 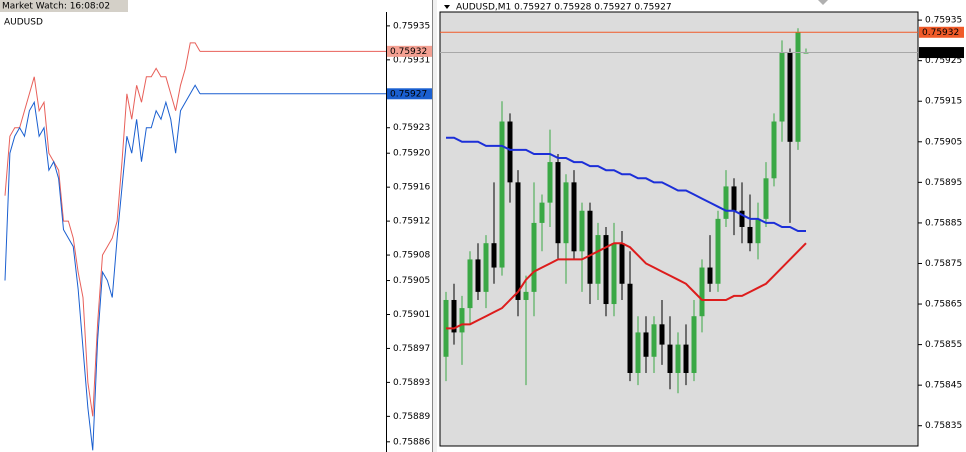 I want to click on y-tick-label: 0.75855, so click(x=943, y=345).